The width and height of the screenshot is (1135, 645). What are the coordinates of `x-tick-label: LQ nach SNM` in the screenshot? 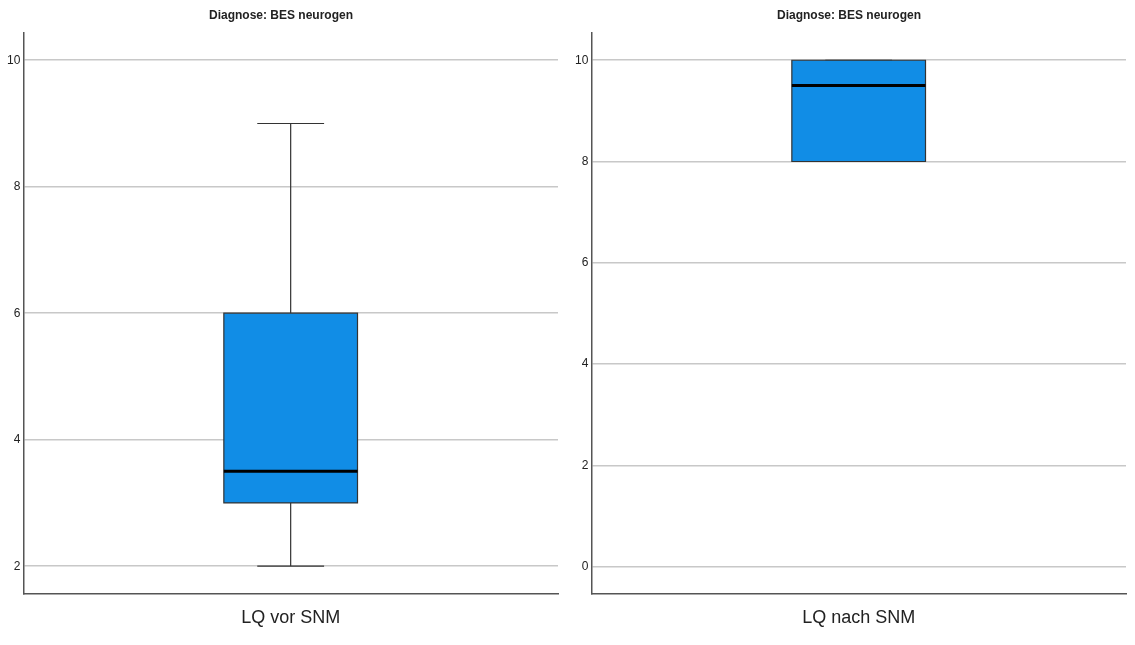 It's located at (859, 617).